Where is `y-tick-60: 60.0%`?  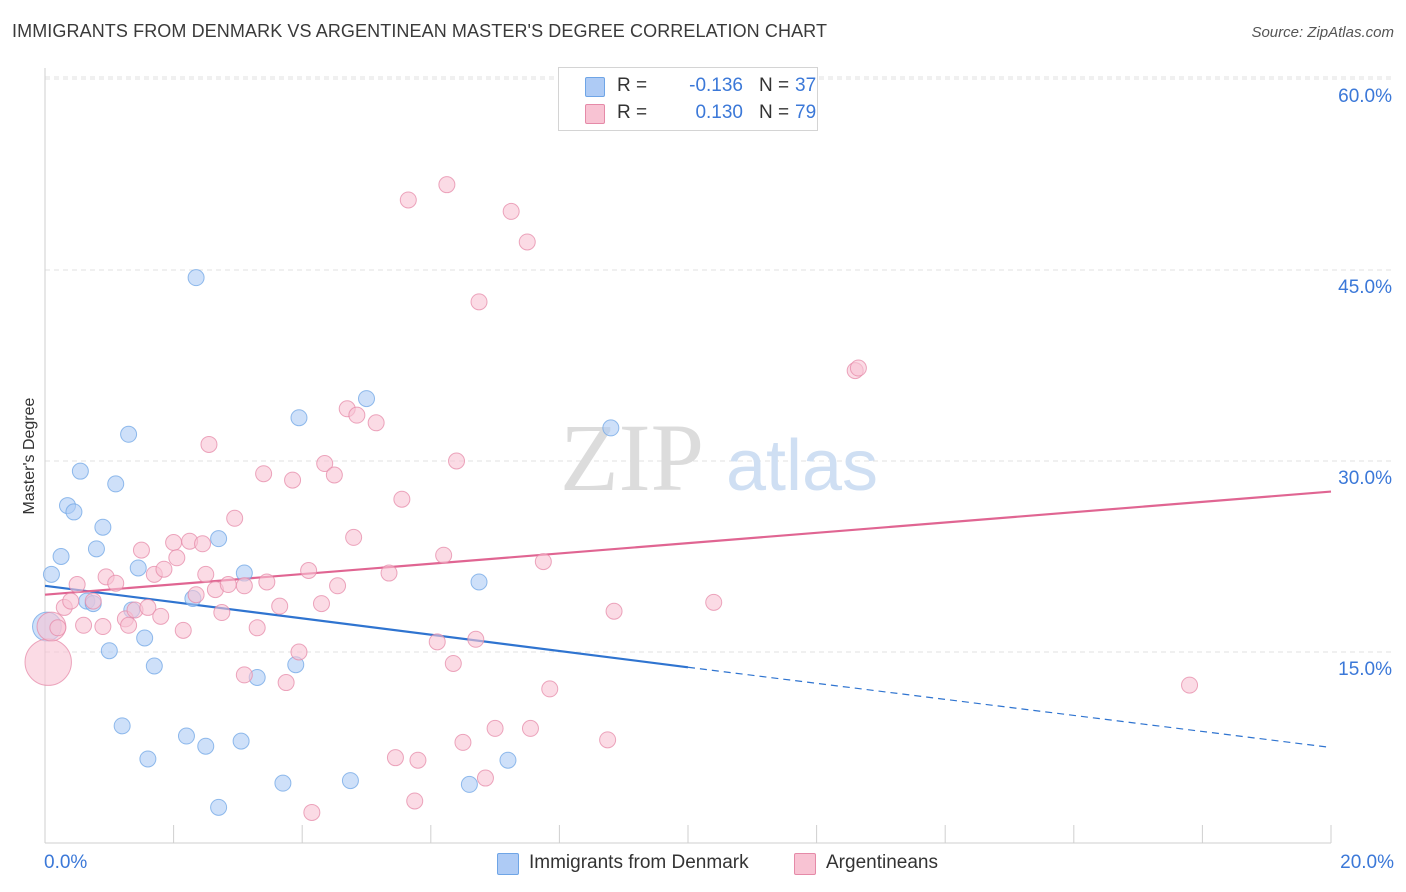
y-tick-60: 60.0% is located at coordinates (1365, 96).